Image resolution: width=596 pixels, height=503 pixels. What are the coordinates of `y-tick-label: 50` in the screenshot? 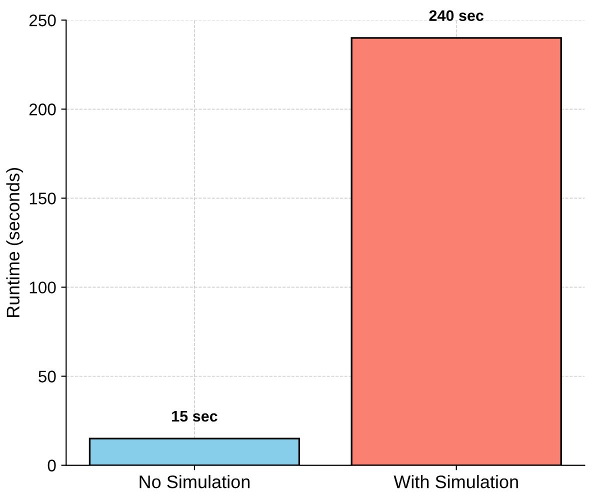 It's located at (47, 376).